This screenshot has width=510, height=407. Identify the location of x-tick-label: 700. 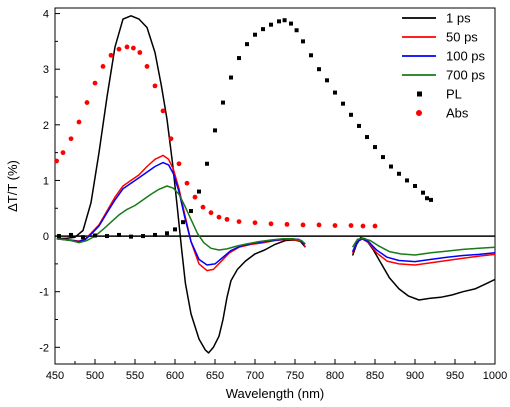
(255, 376).